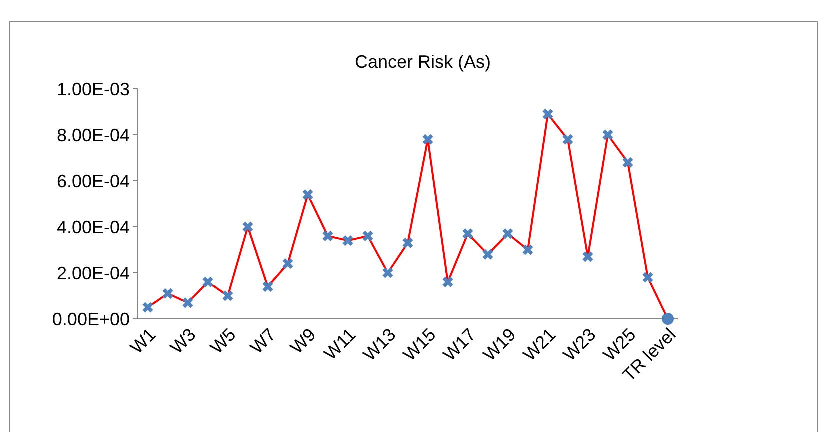  What do you see at coordinates (379, 344) in the screenshot?
I see `x-tick-label: W13` at bounding box center [379, 344].